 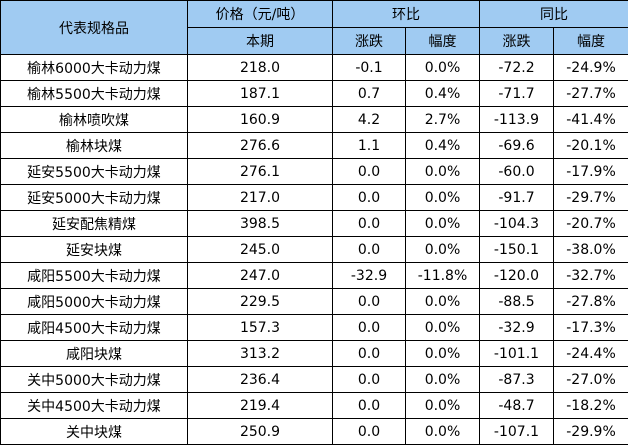 What do you see at coordinates (516, 379) in the screenshot?
I see `cell-yoy-change: -87.3` at bounding box center [516, 379].